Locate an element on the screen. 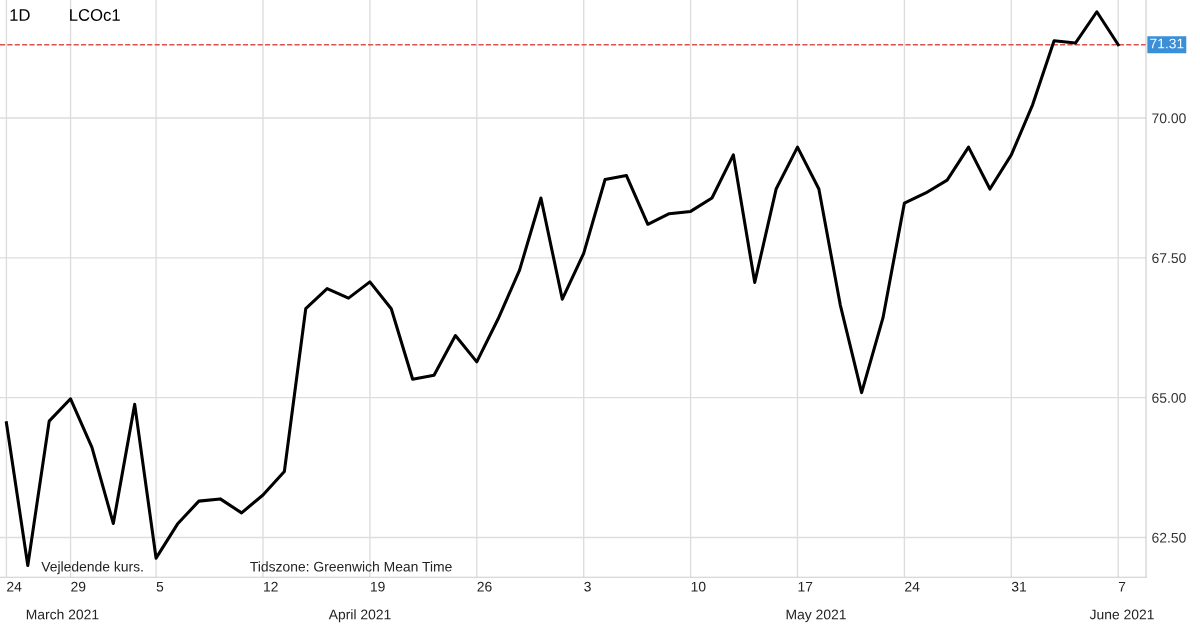 This screenshot has height=624, width=1200. y-tick-label: 65.00 is located at coordinates (1169, 398).